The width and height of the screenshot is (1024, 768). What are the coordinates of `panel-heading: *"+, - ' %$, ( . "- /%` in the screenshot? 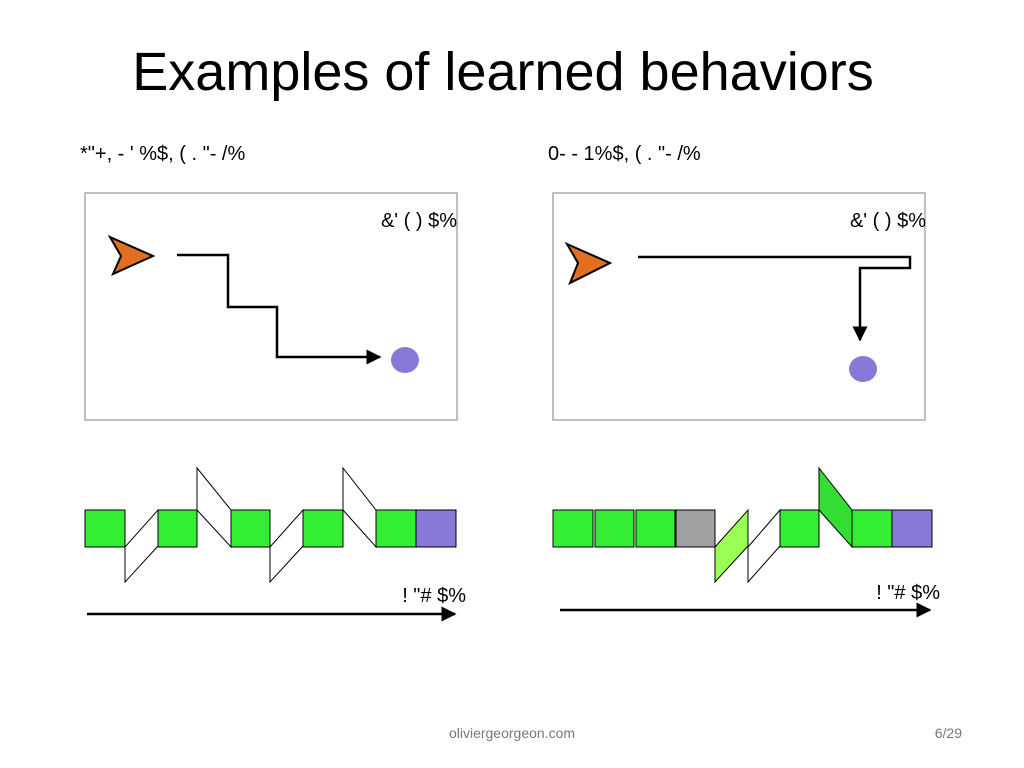 It's located at (162, 154).